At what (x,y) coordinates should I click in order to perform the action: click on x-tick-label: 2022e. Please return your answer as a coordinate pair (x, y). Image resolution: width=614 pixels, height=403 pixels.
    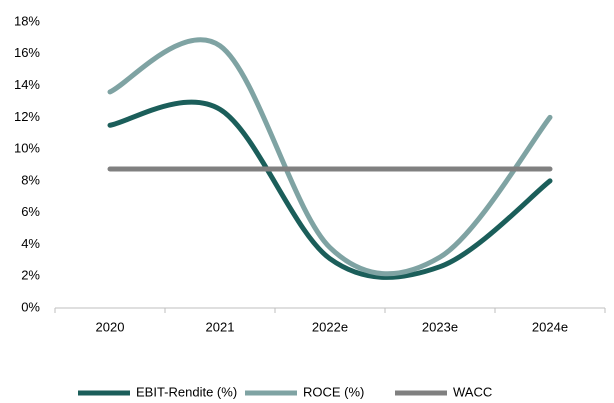
    Looking at the image, I should click on (330, 326).